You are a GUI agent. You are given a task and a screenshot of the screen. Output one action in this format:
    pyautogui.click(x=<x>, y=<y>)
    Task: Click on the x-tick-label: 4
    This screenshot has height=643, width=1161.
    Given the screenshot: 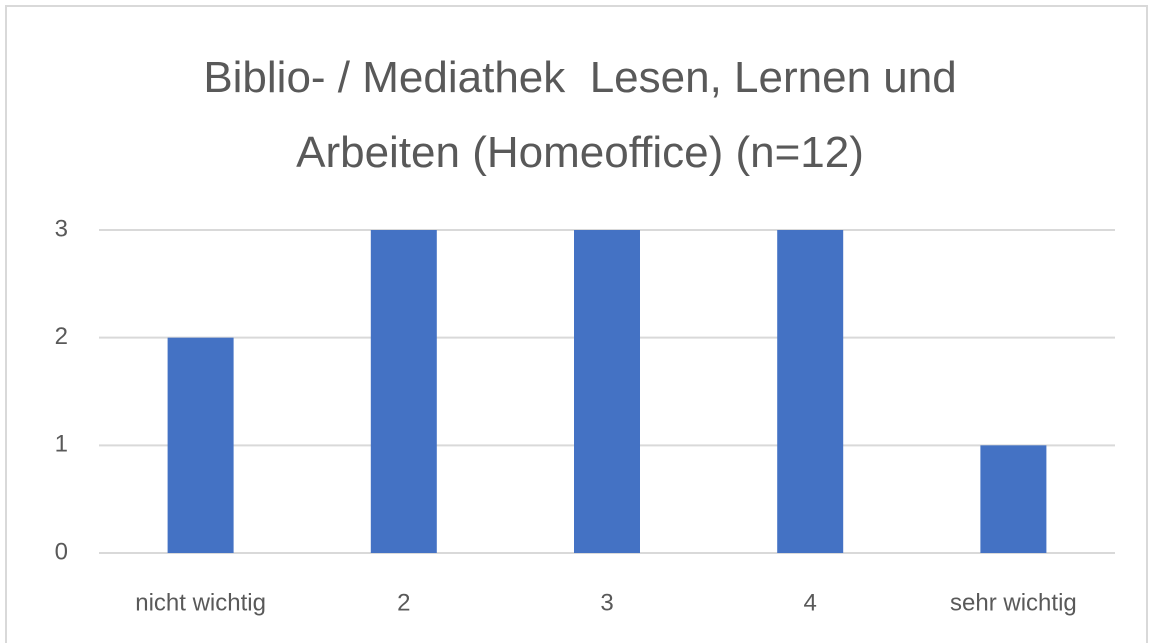 What is the action you would take?
    pyautogui.click(x=810, y=602)
    